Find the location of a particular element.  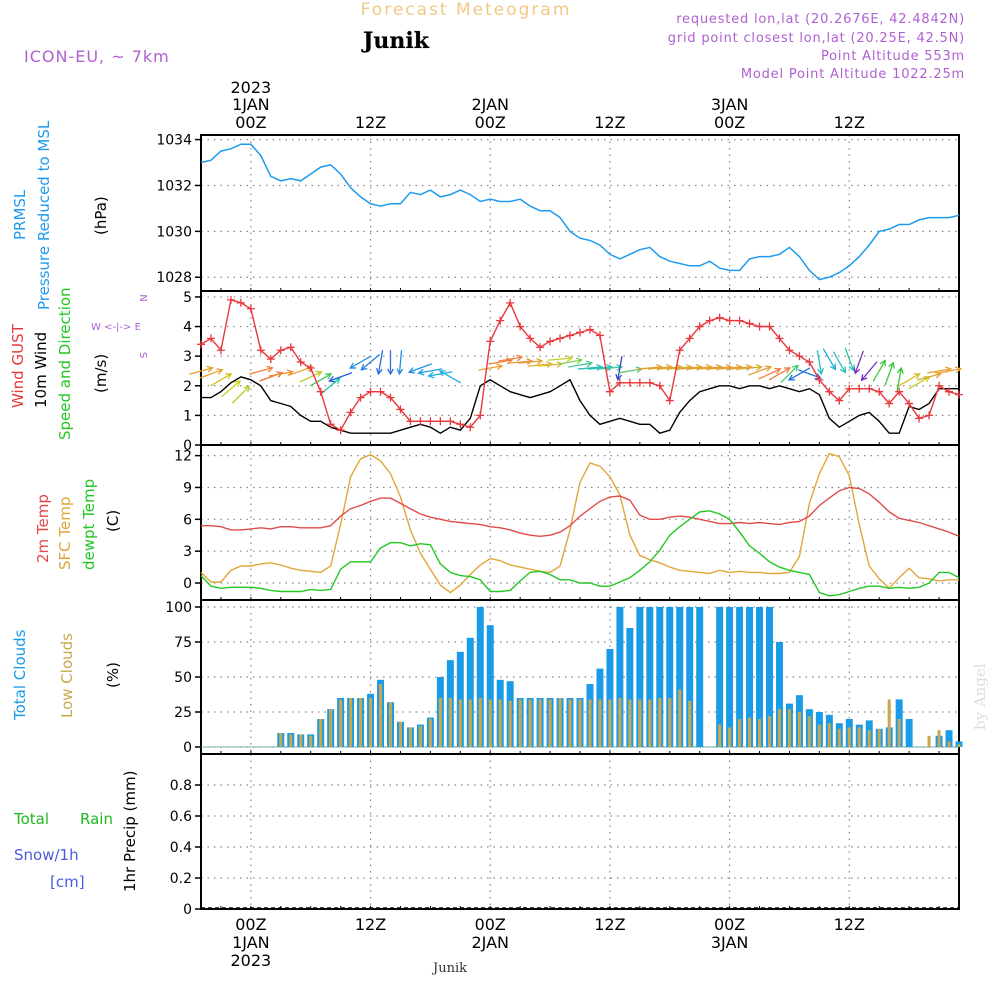

chart-title: Forecast Meteogram is located at coordinates (466, 10).